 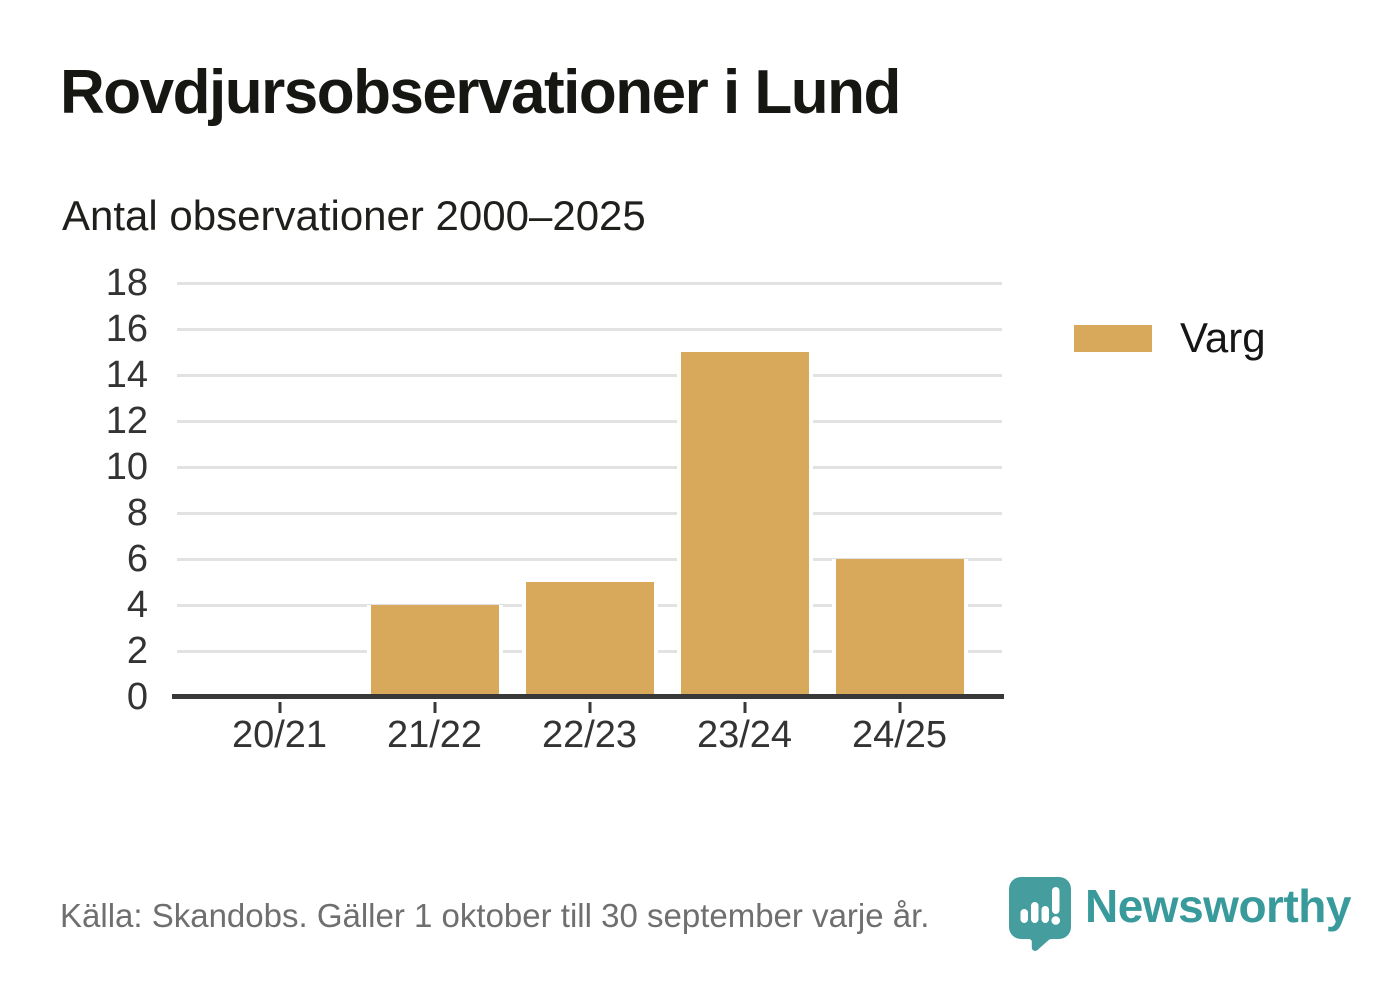 What do you see at coordinates (588, 696) in the screenshot?
I see `x-axis-line` at bounding box center [588, 696].